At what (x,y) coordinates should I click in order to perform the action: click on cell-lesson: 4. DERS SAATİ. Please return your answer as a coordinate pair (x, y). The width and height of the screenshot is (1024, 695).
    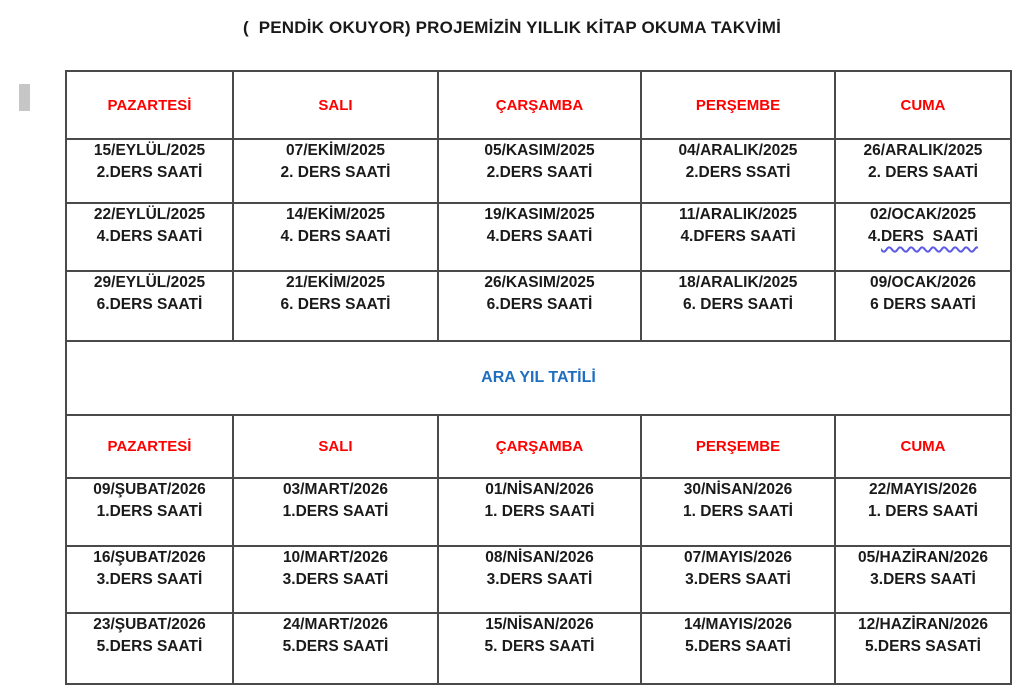
    Looking at the image, I should click on (335, 236).